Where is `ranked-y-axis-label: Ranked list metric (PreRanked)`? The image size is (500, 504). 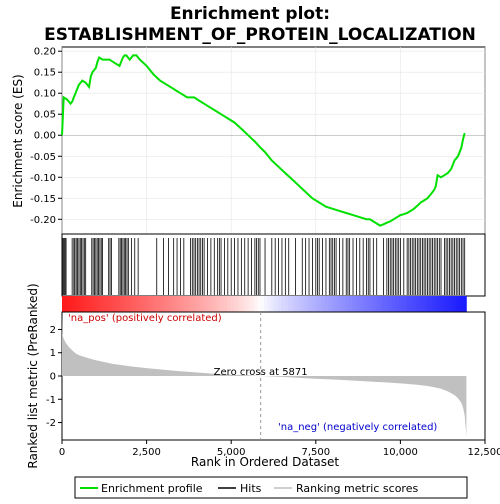 ranked-y-axis-label: Ranked list metric (PreRanked) is located at coordinates (33, 375).